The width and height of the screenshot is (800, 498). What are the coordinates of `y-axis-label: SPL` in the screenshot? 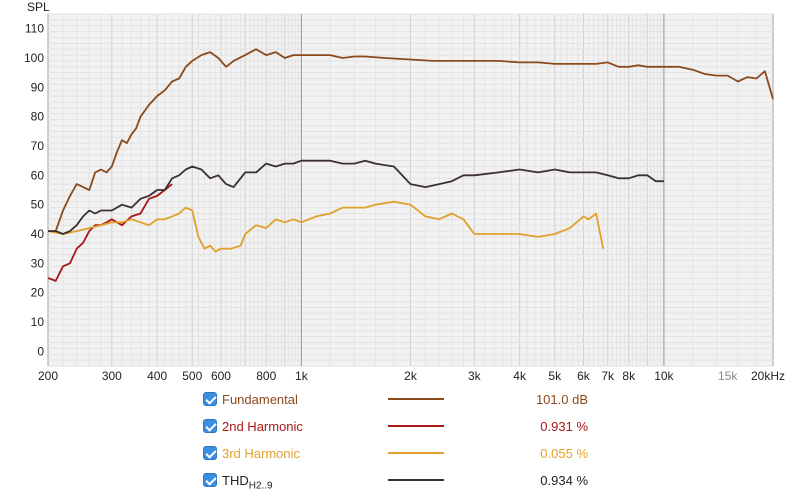 It's located at (38, 7).